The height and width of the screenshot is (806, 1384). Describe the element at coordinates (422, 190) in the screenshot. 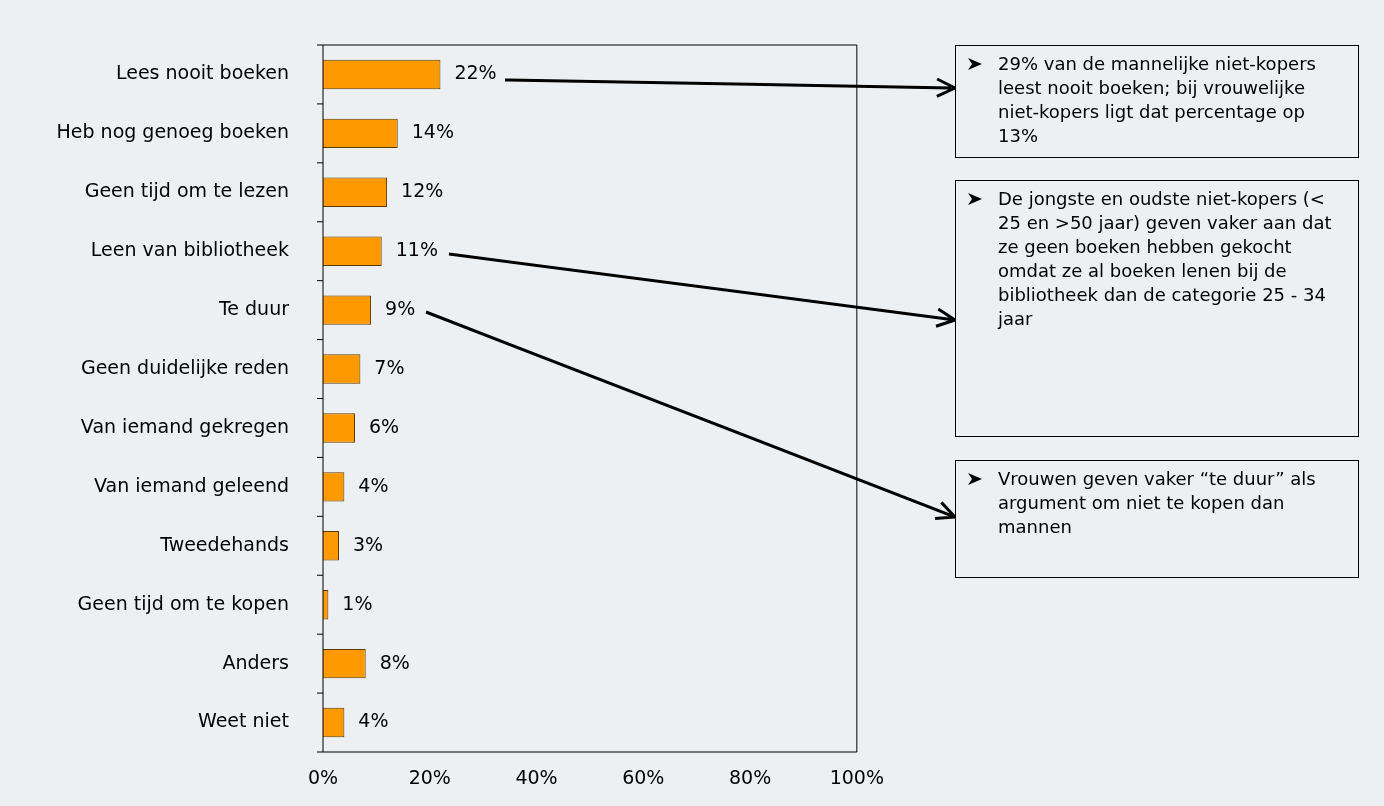

I see `data-label: 12%` at that location.